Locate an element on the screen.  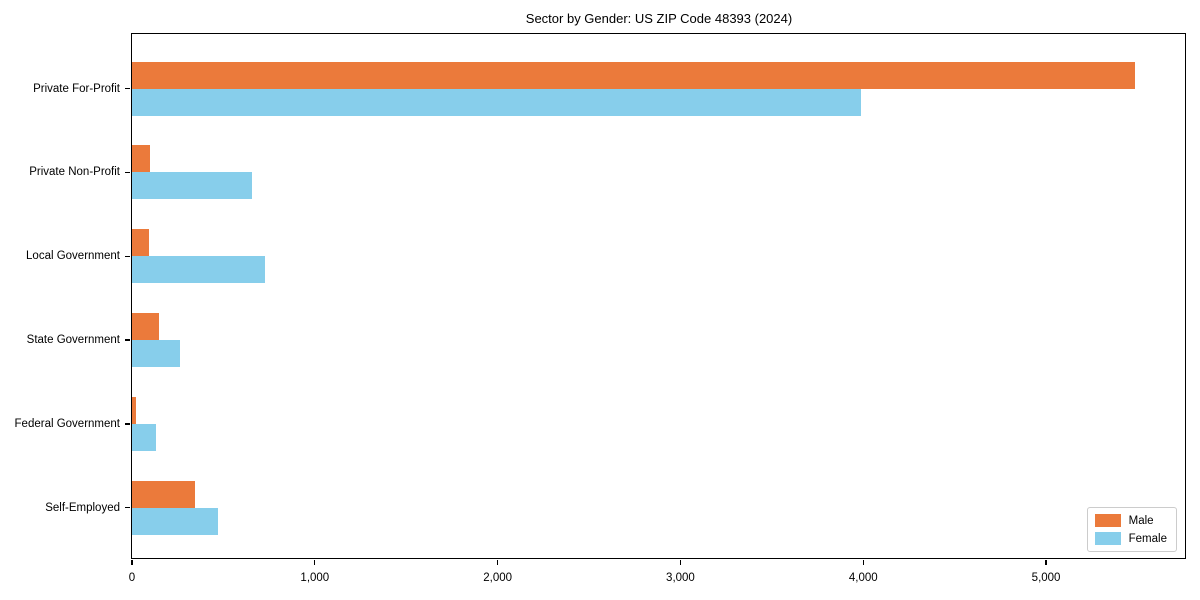
y-axis-label-state-government: State Government is located at coordinates (73, 340).